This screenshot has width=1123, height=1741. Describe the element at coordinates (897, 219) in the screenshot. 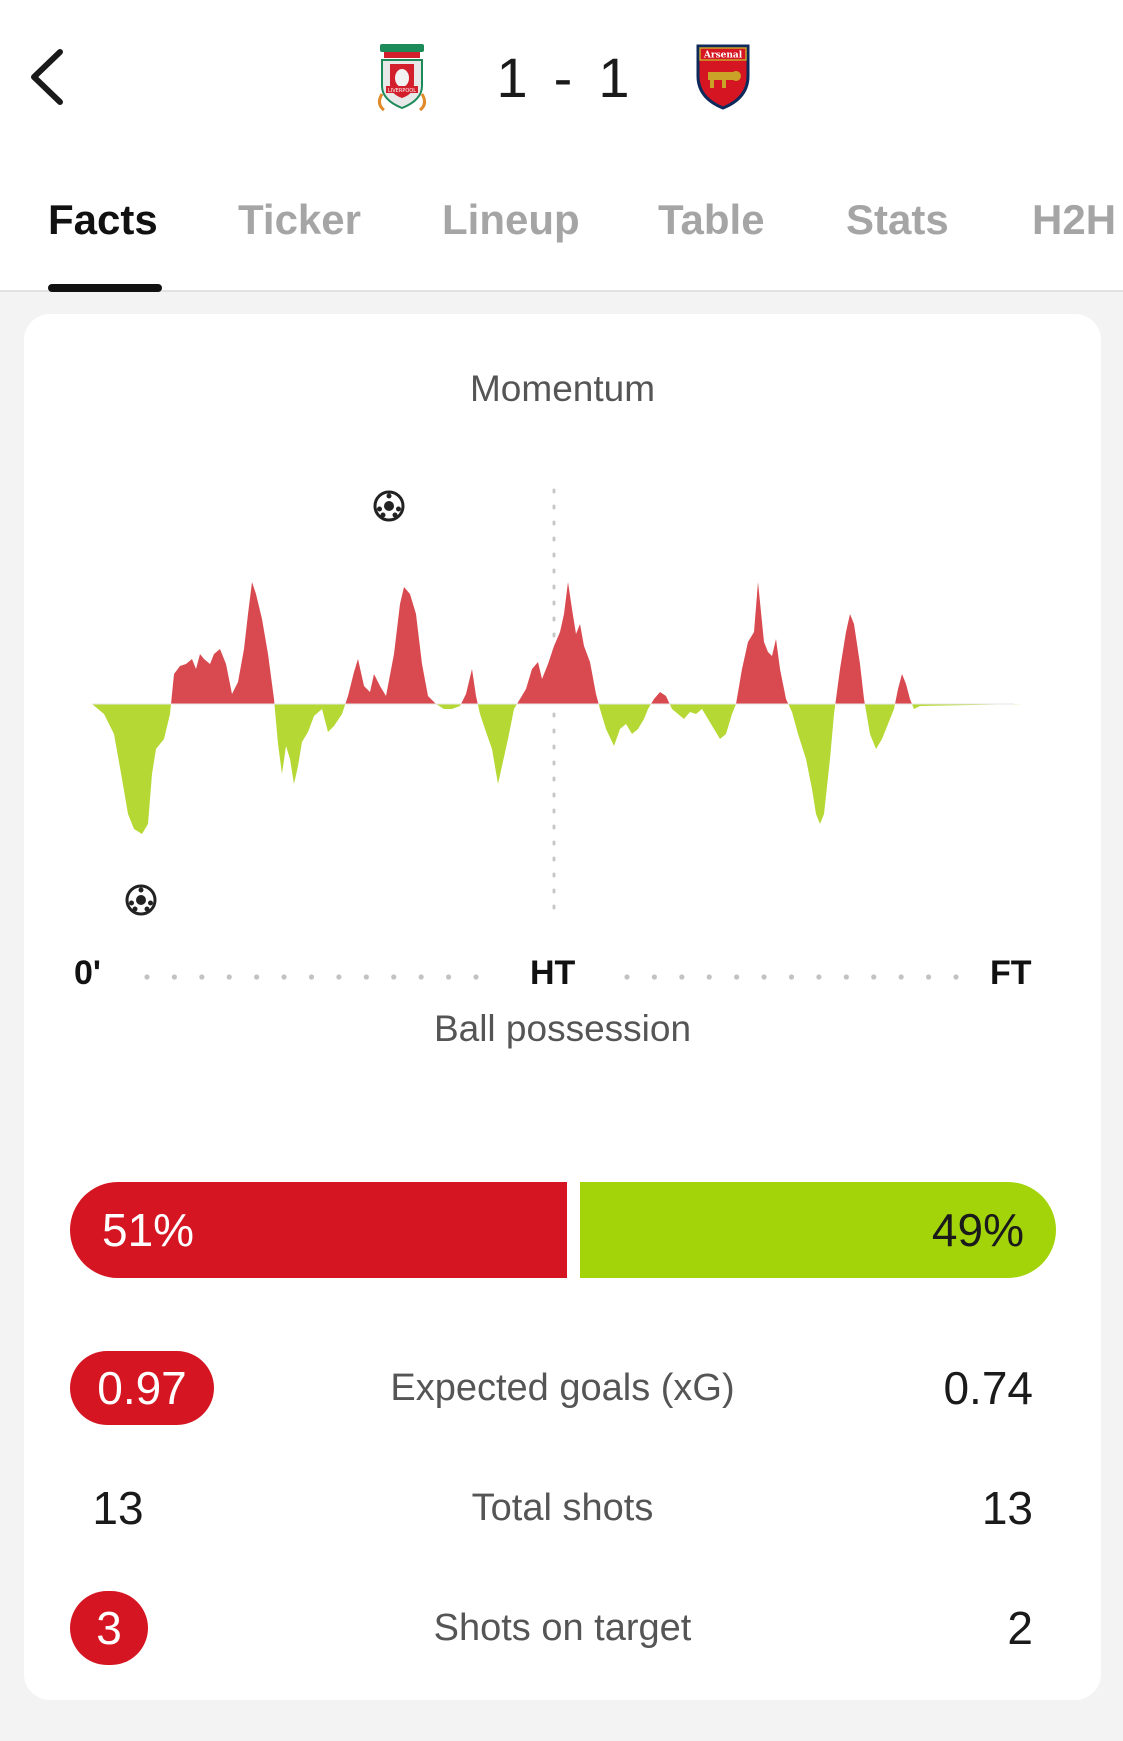

I see `tab-stats: Stats` at that location.